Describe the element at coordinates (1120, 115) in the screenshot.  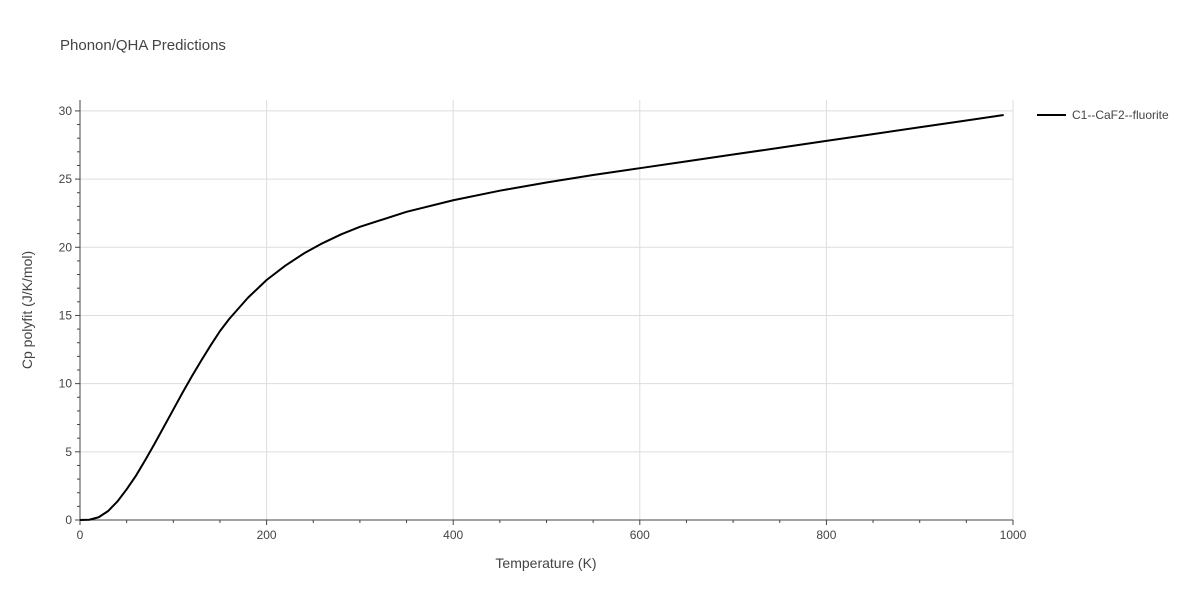
I see `legend-label: C1--CaF2--fluorite` at that location.